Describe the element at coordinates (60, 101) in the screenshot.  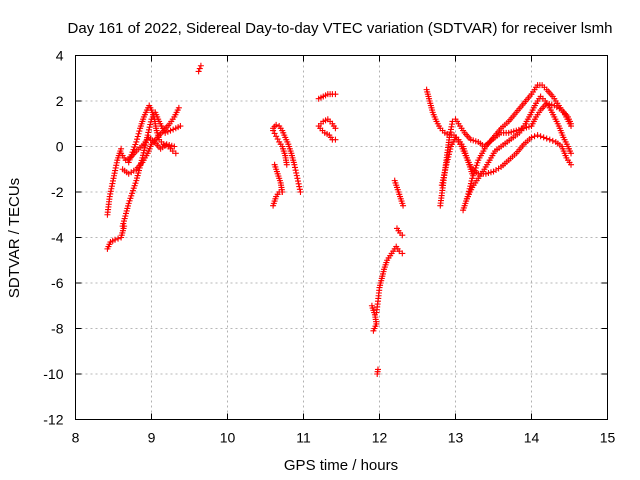
I see `y-tick-label: 2` at that location.